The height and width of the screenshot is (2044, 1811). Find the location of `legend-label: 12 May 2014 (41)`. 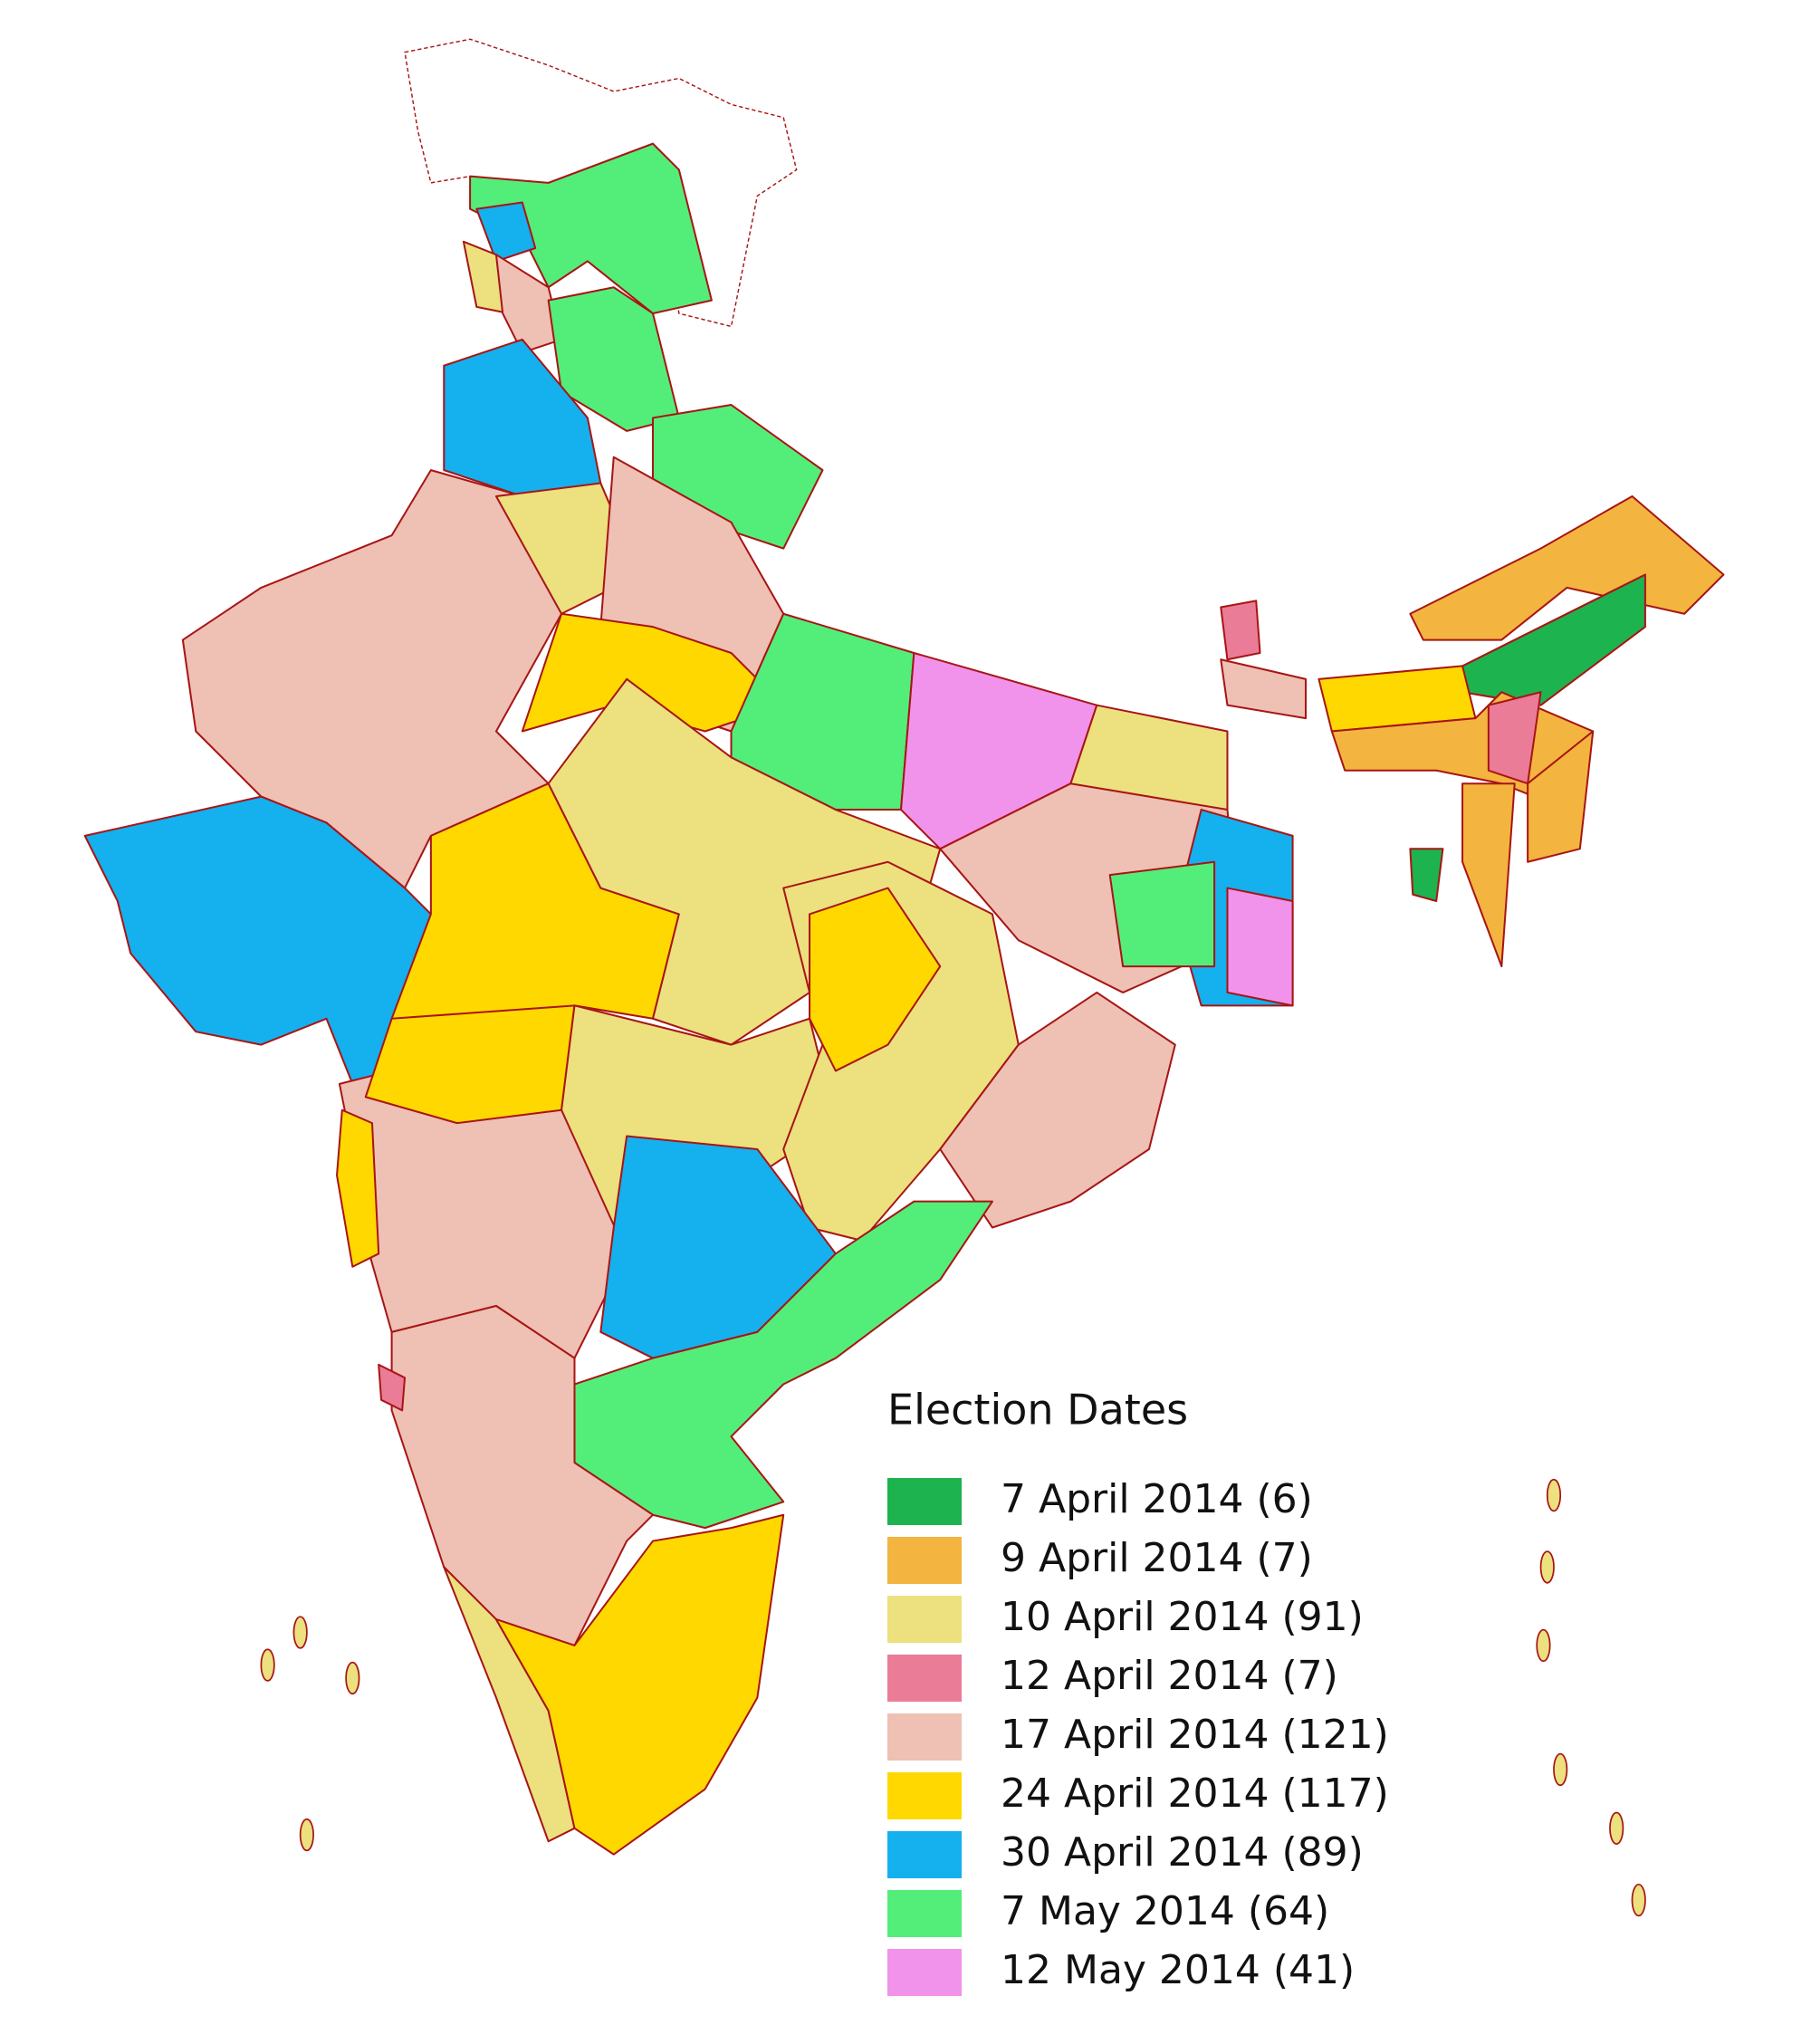

legend-label: 12 May 2014 (41) is located at coordinates (1178, 1970).